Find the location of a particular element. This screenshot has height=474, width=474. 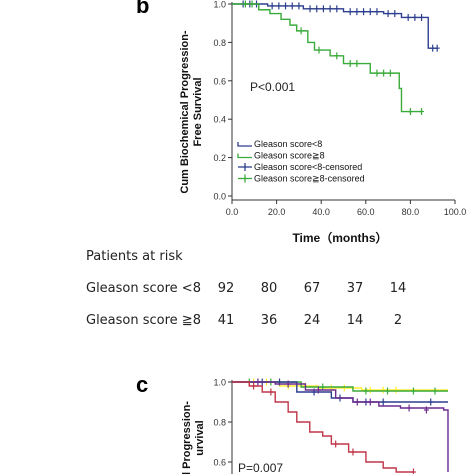

panel-c-chart: 1.0 0.8 0.6 P=0.007 l Progression- urvival is located at coordinates (315, 426).